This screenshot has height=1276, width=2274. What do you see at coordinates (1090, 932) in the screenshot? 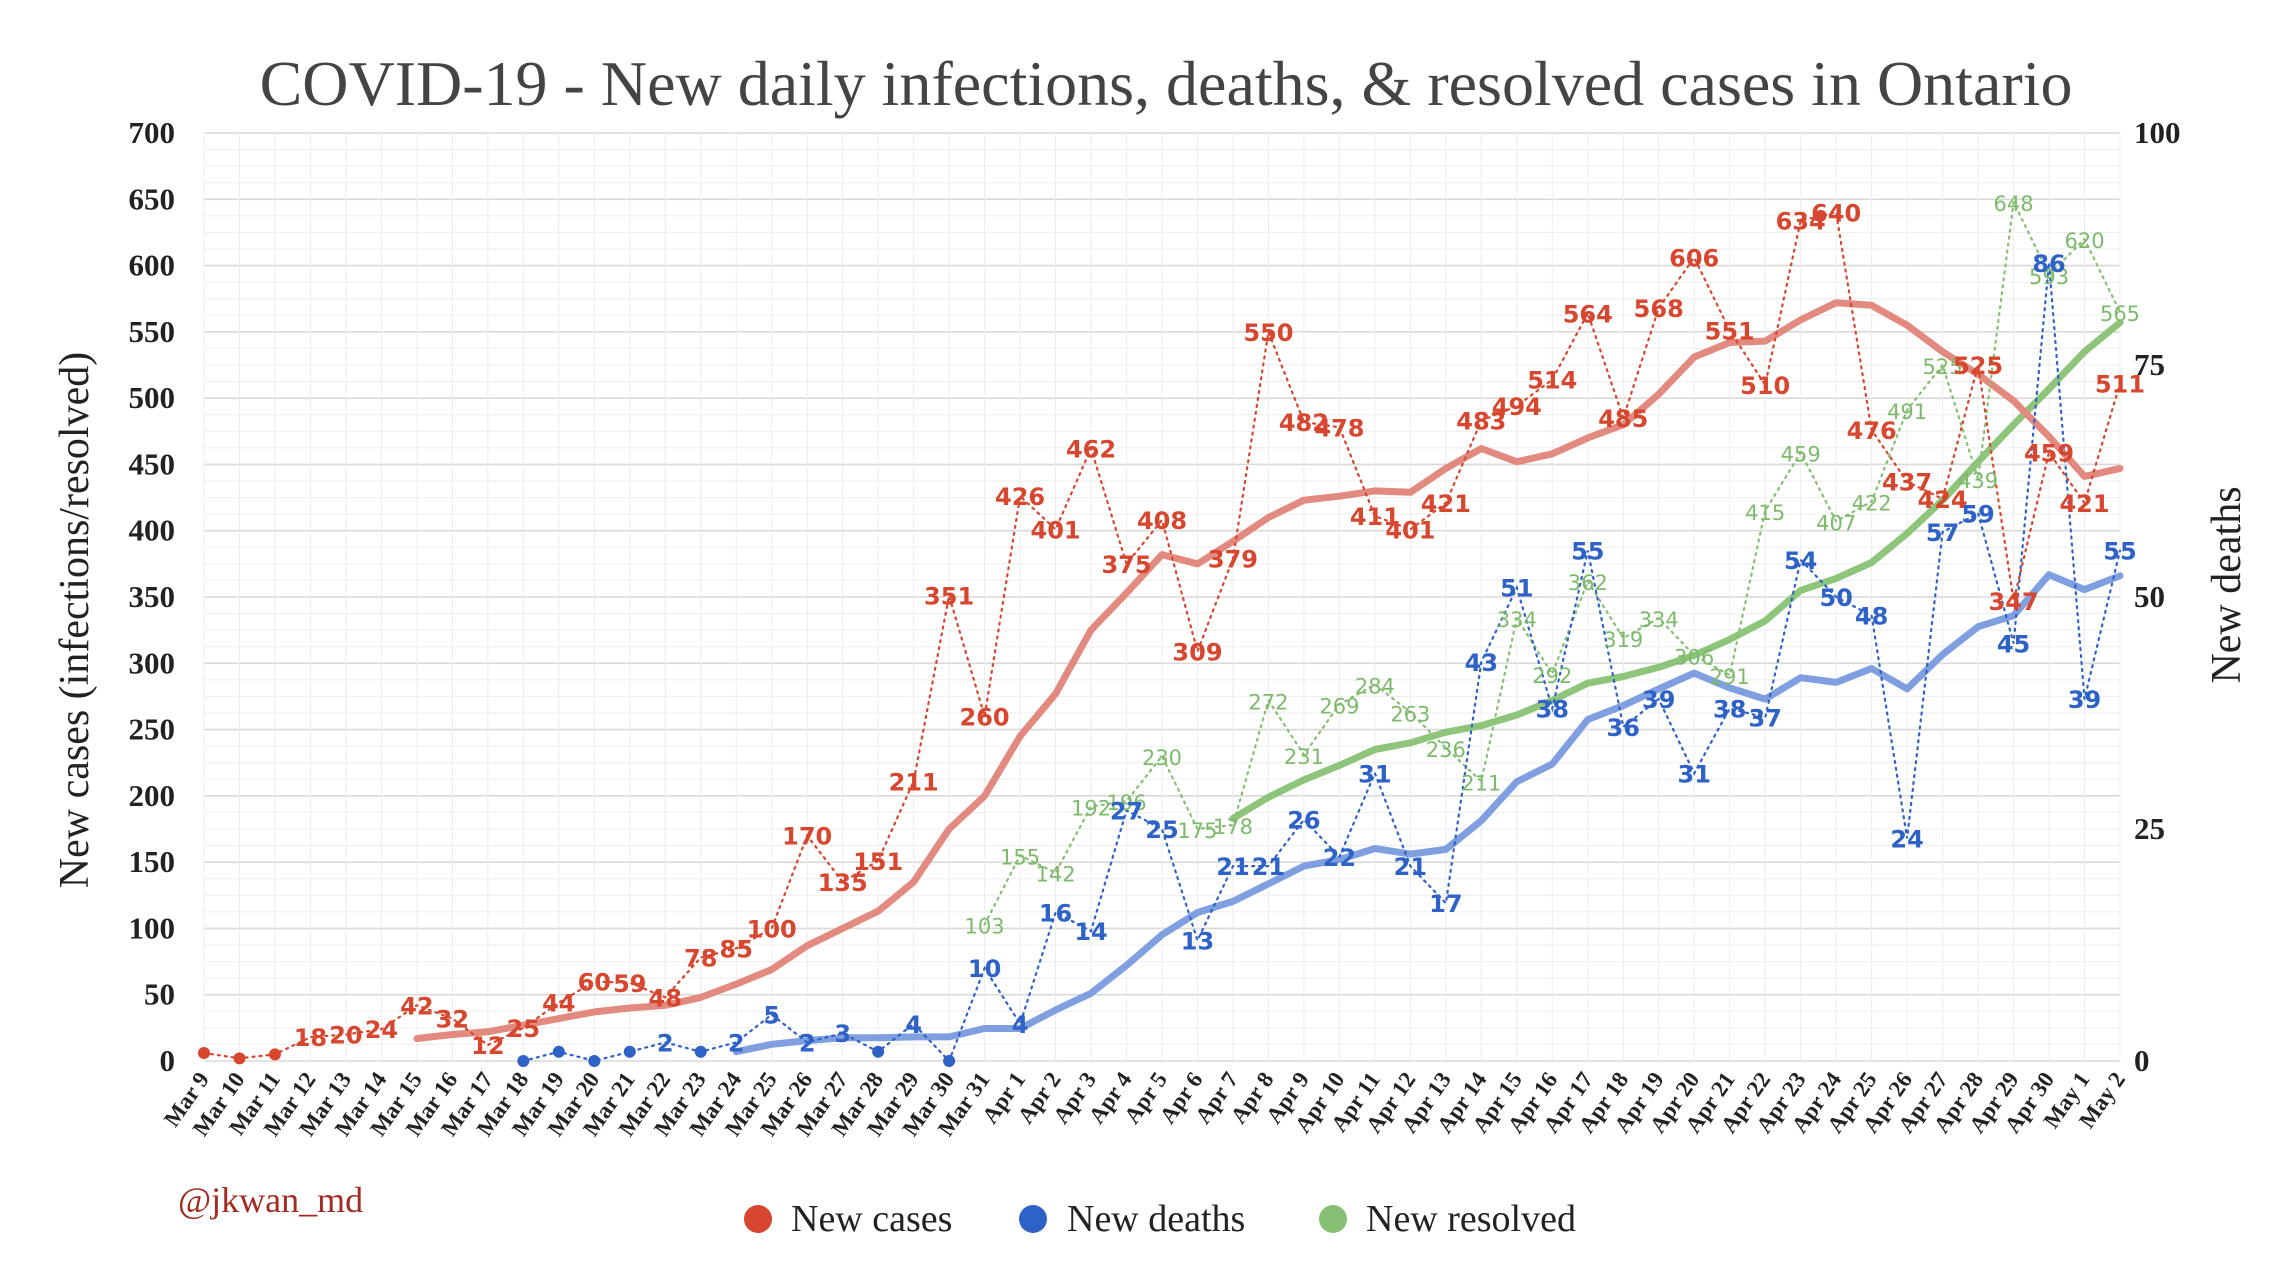
I see `deaths-data-label: 14` at bounding box center [1090, 932].